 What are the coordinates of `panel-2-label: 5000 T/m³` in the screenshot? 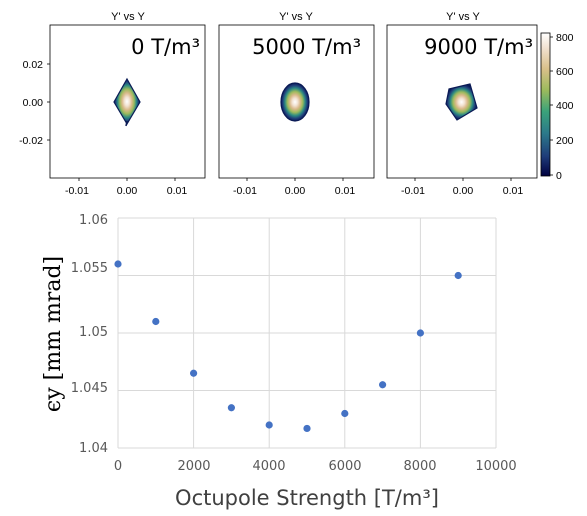 It's located at (306, 47).